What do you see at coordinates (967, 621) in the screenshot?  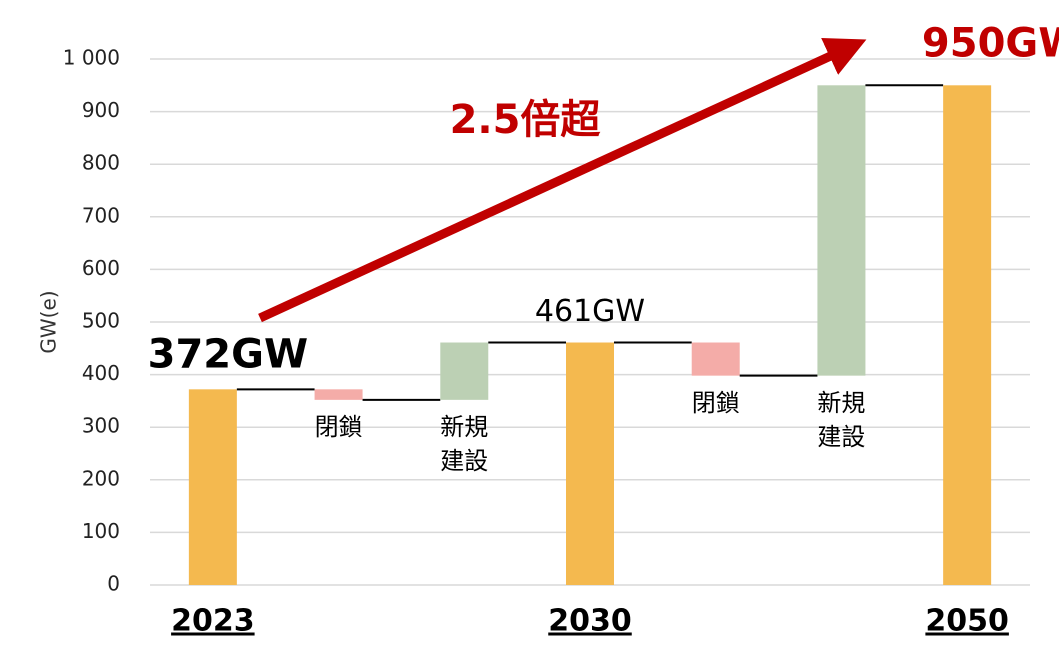 I see `x-tick-label: 2050` at bounding box center [967, 621].